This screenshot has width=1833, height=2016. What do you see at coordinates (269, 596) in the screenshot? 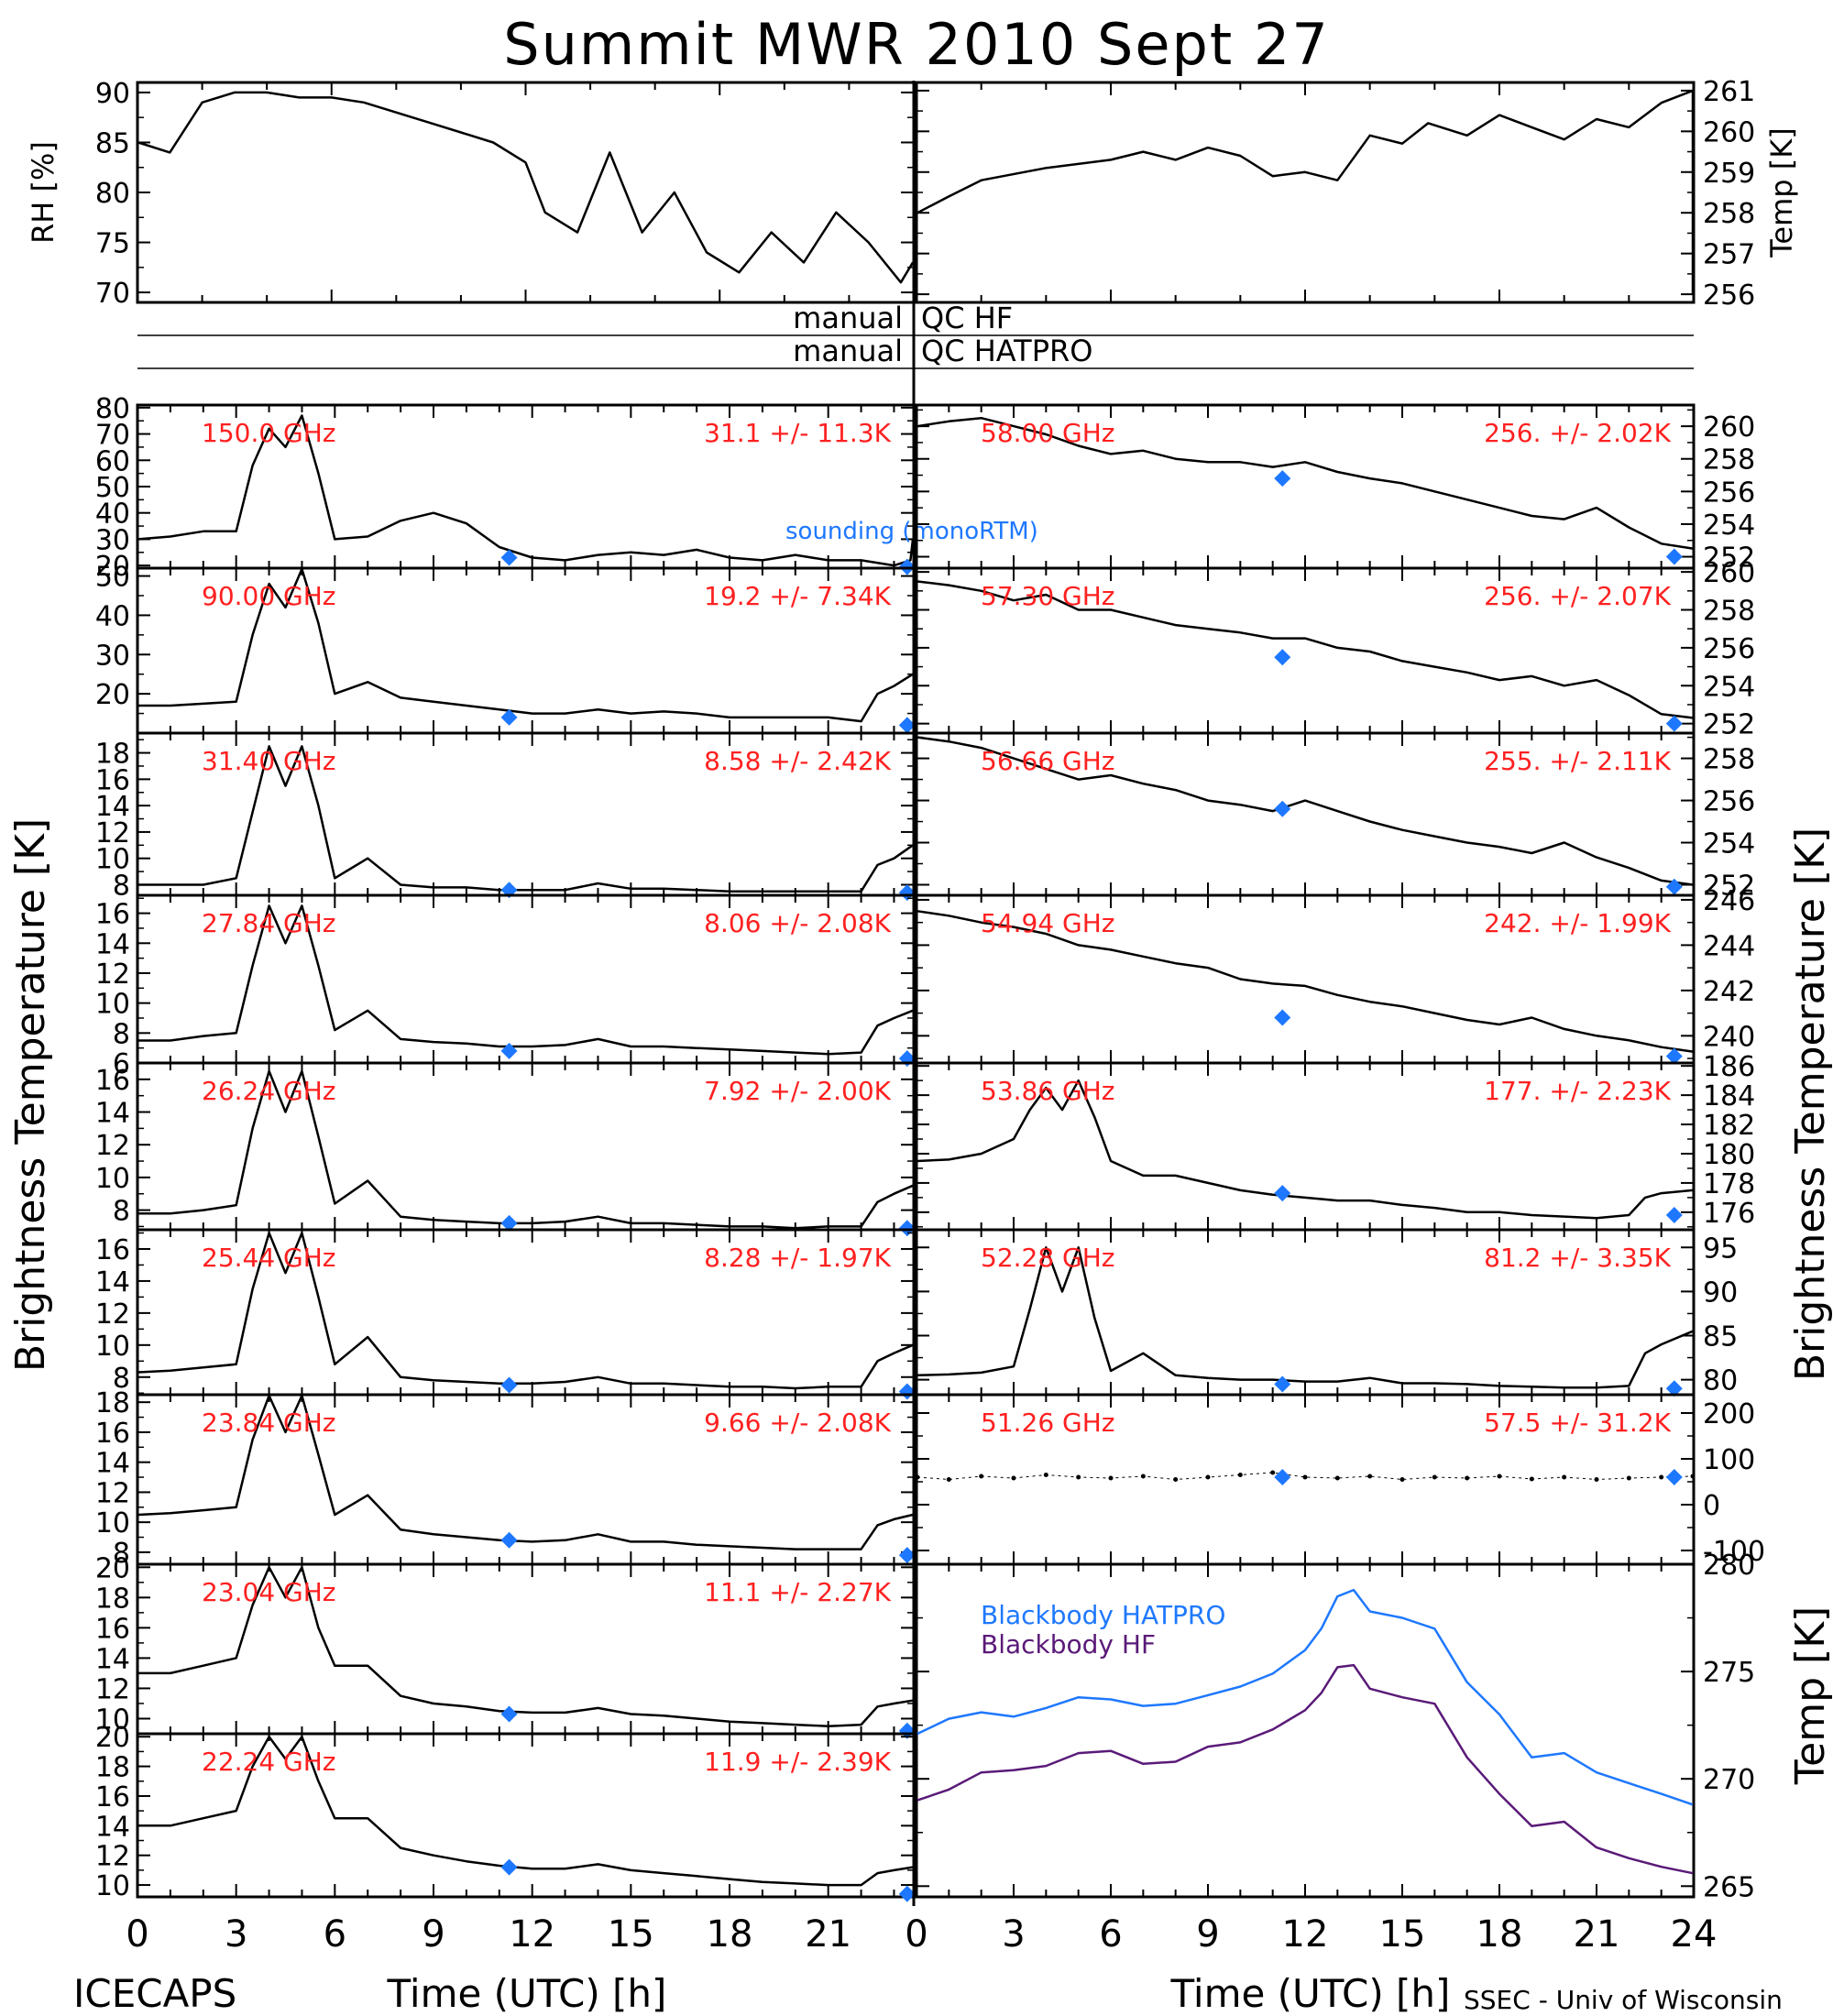
I see `frequency-label: 90.00 GHz` at bounding box center [269, 596].